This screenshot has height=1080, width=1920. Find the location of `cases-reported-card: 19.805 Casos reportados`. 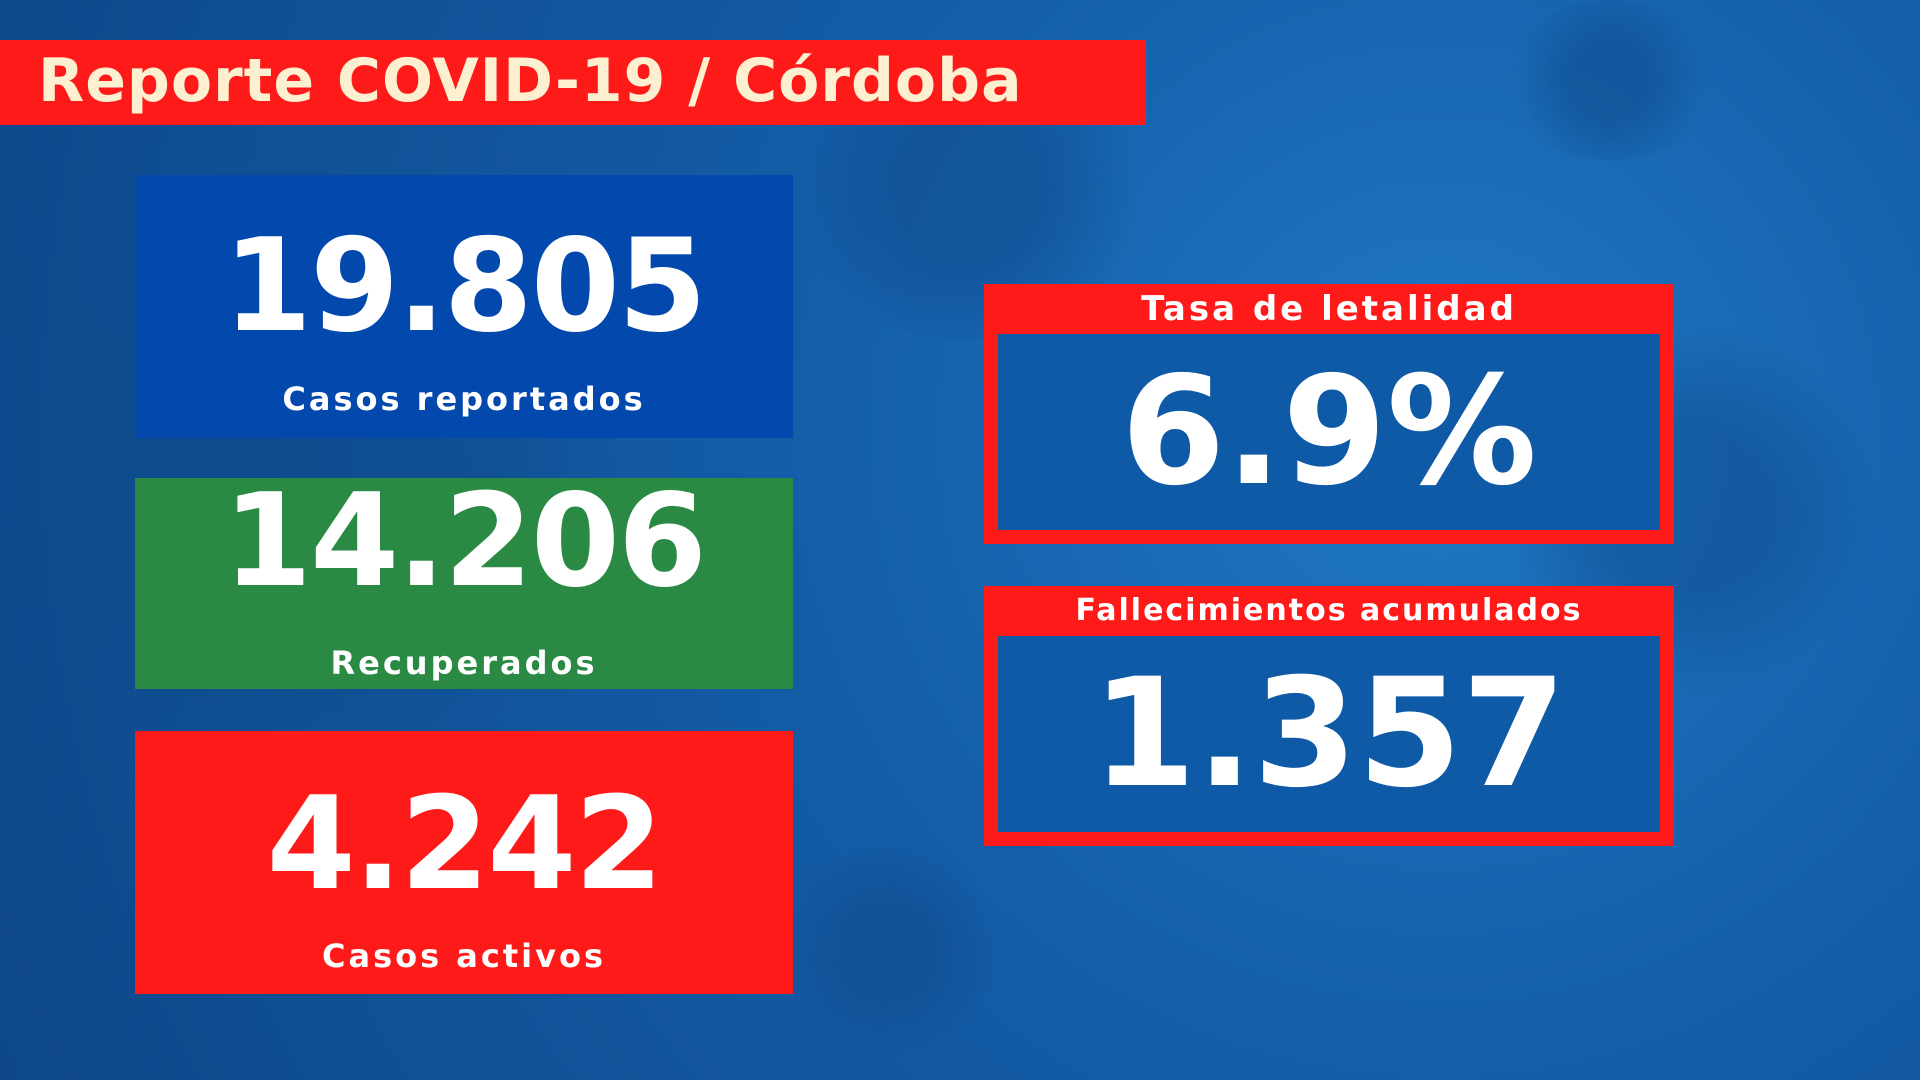

cases-reported-card: 19.805 Casos reportados is located at coordinates (464, 306).